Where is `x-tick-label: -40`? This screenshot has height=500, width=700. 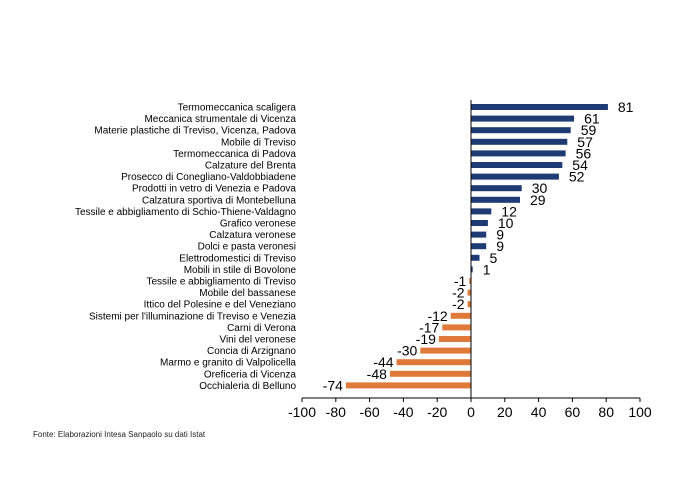
x-tick-label: -40 is located at coordinates (403, 412).